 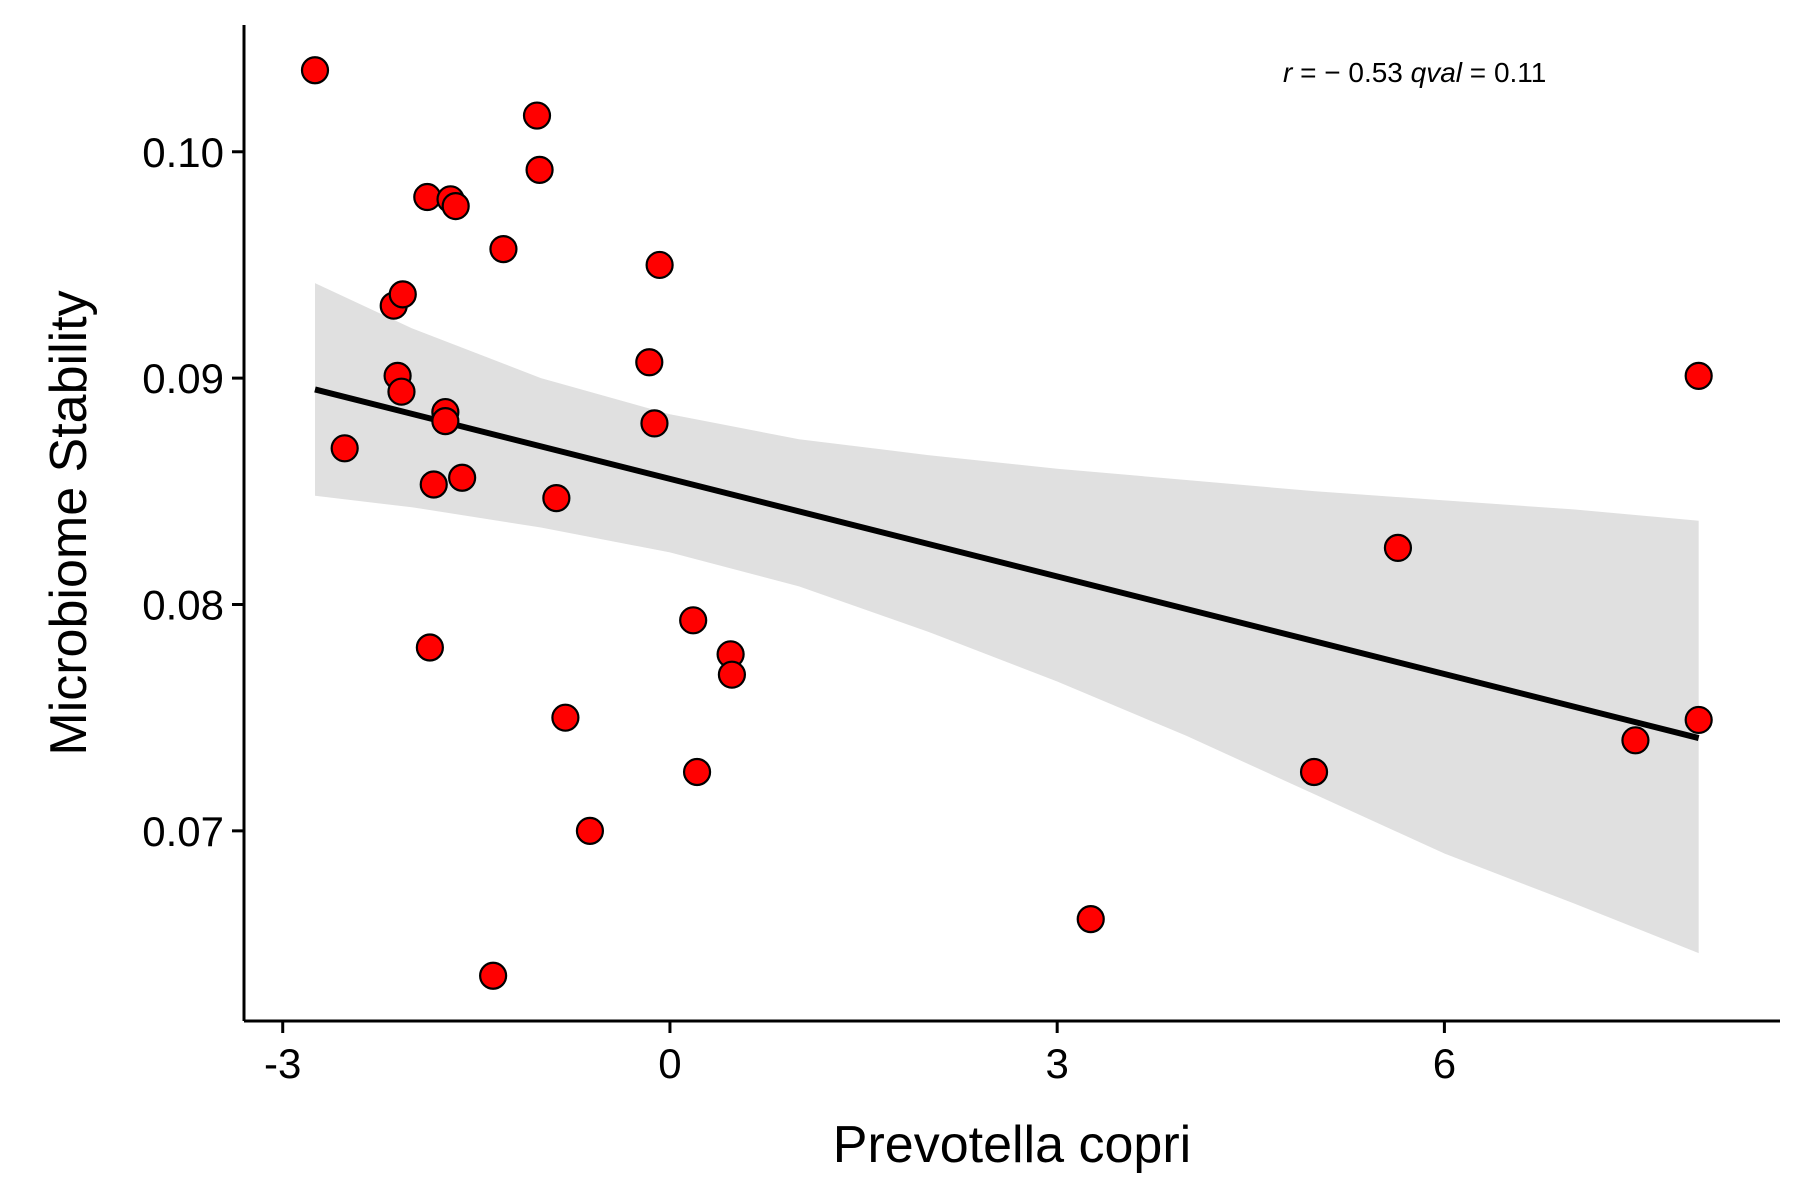 I want to click on x-tick-label: 6, so click(x=1444, y=1063).